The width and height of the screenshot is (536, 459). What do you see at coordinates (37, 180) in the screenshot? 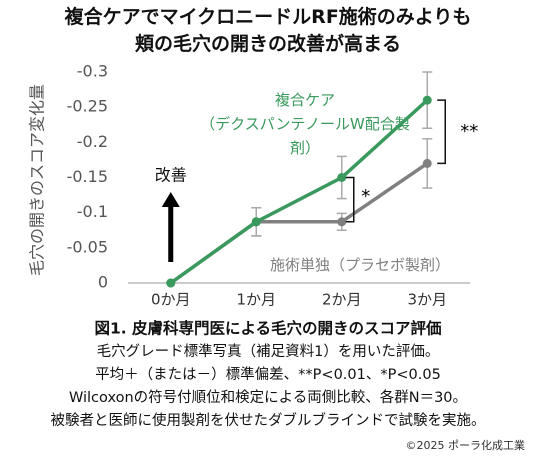
I see `y-axis-label: 毛穴の開きのスコア変化量` at bounding box center [37, 180].